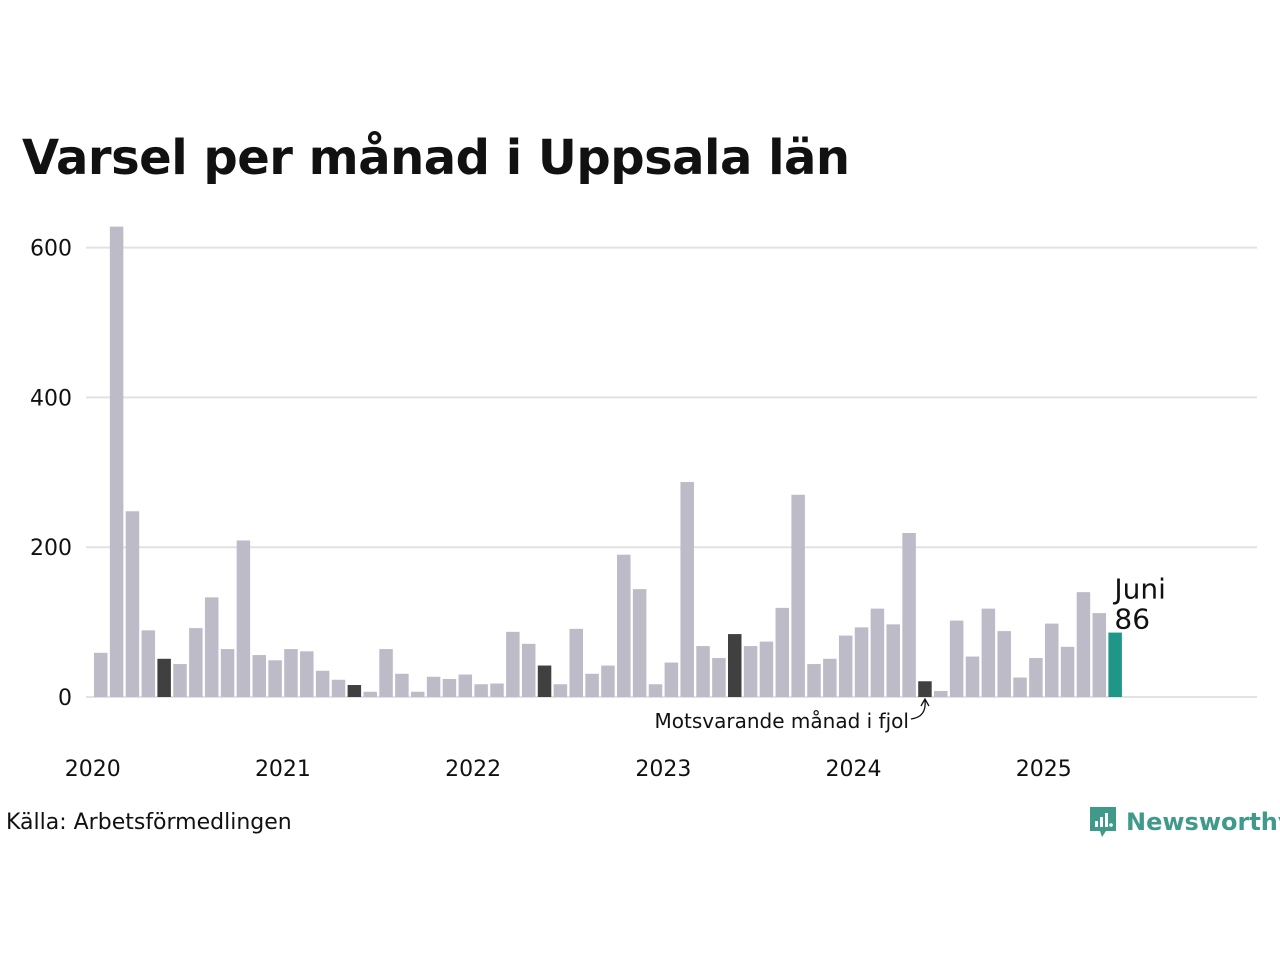 The image size is (1280, 960). I want to click on source-note: Källa: Arbetsförmedlingen, so click(149, 822).